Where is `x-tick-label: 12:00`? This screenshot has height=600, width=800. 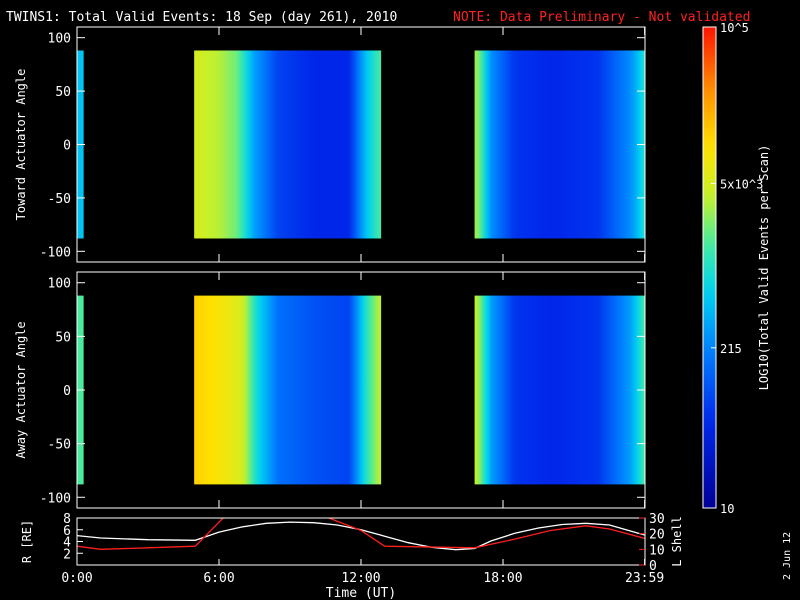 x-tick-label: 12:00 is located at coordinates (360, 578).